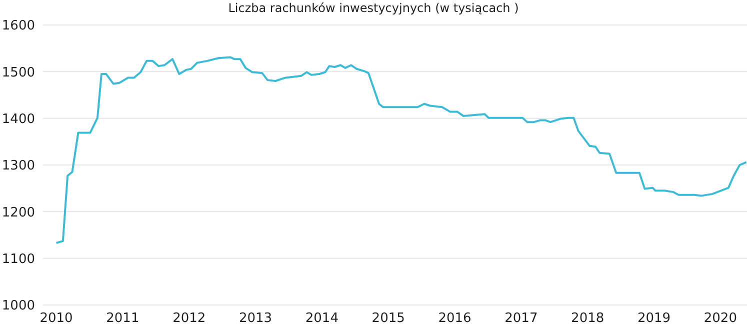 The height and width of the screenshot is (330, 747). What do you see at coordinates (321, 318) in the screenshot?
I see `x-tick-label: 2014` at bounding box center [321, 318].